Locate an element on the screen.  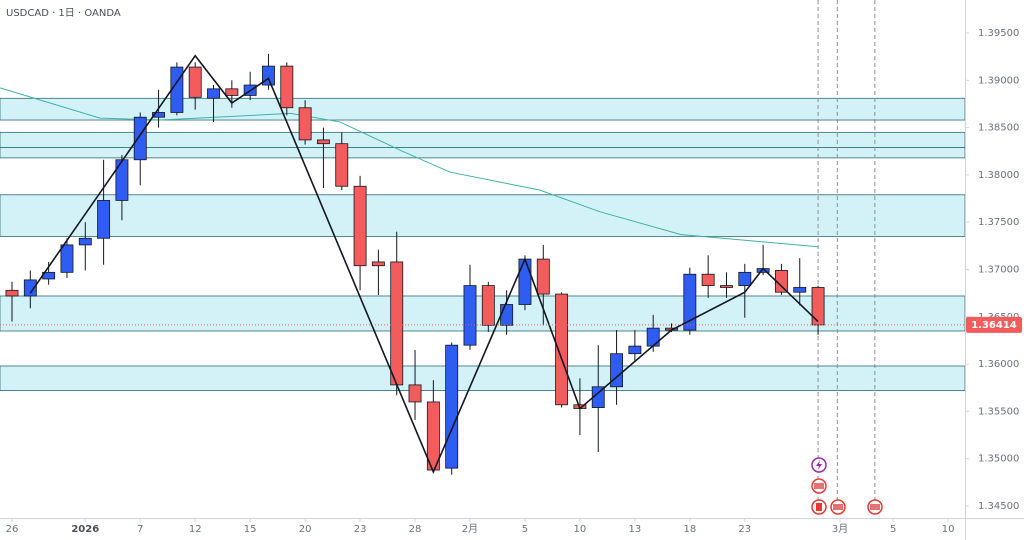
x-tick-label: 3月 is located at coordinates (840, 529).